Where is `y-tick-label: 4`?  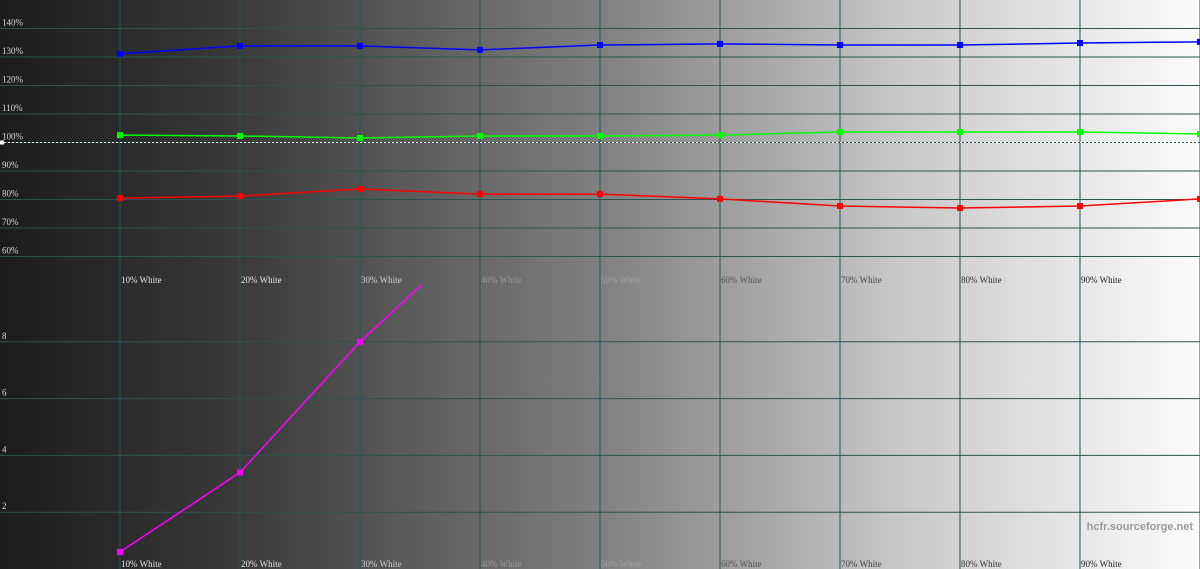
y-tick-label: 4 is located at coordinates (4, 449).